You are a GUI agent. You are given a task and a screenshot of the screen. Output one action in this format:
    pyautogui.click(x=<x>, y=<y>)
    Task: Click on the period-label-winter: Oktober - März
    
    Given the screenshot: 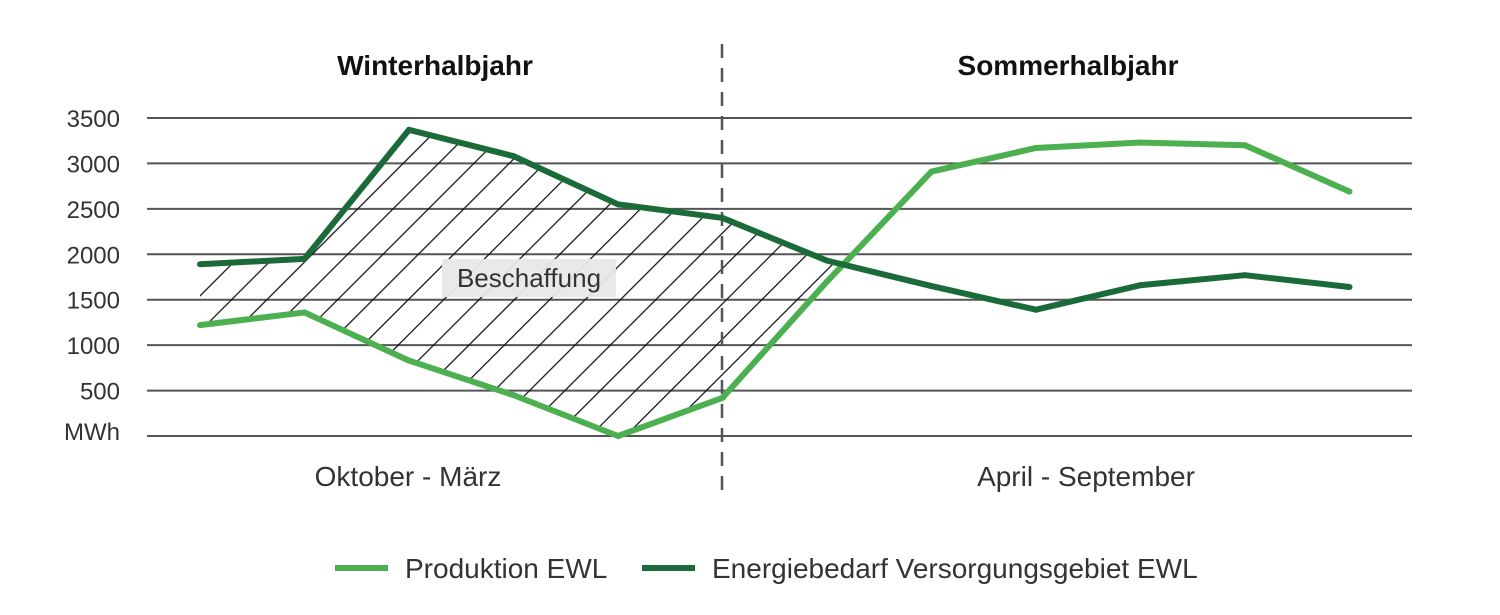 What is the action you would take?
    pyautogui.click(x=408, y=476)
    